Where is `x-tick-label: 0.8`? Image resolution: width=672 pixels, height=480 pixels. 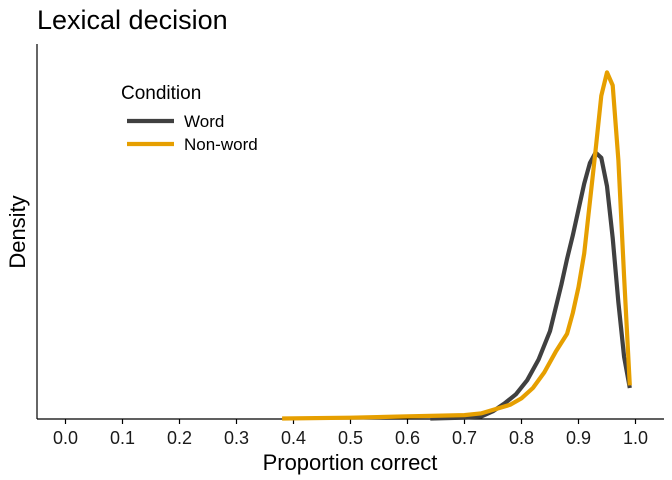
x-tick-label: 0.8 is located at coordinates (521, 438).